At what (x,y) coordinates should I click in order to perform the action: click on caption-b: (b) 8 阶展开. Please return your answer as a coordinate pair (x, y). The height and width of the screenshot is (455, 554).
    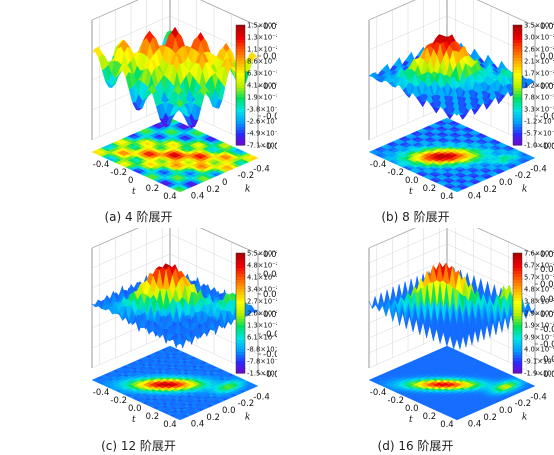
    Looking at the image, I should click on (415, 217).